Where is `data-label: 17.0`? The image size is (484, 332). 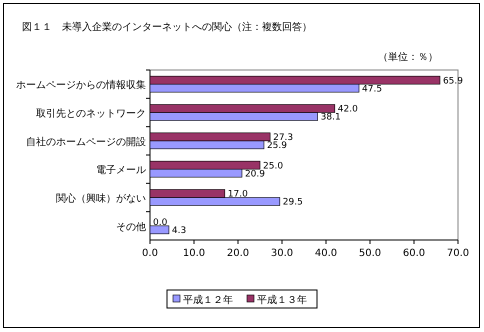
data-label: 17.0 is located at coordinates (238, 195).